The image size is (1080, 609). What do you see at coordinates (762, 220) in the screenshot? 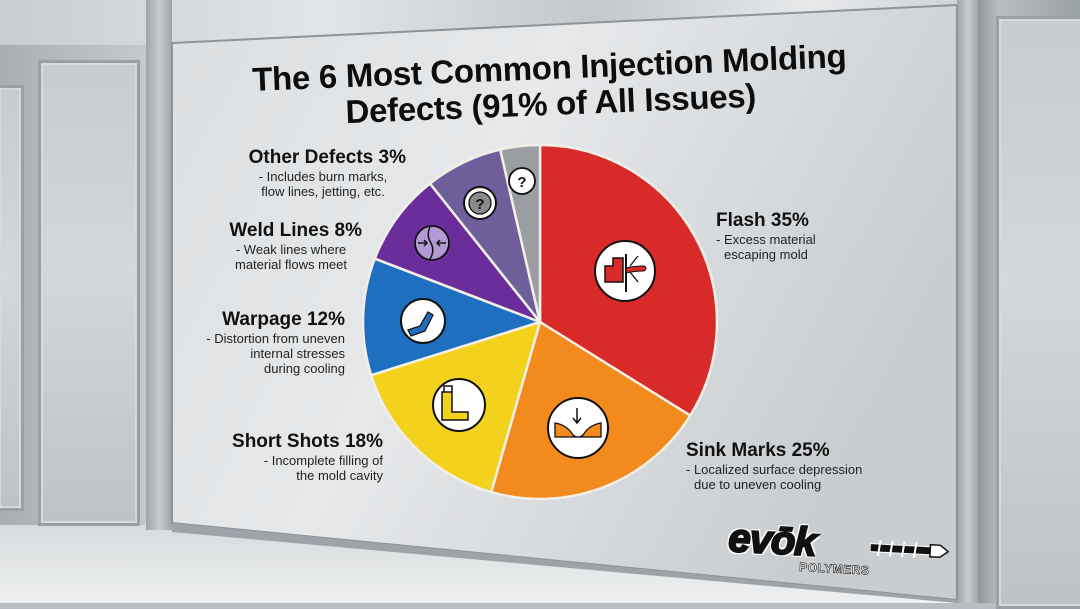
I see `label-heading: Flash 35%` at bounding box center [762, 220].